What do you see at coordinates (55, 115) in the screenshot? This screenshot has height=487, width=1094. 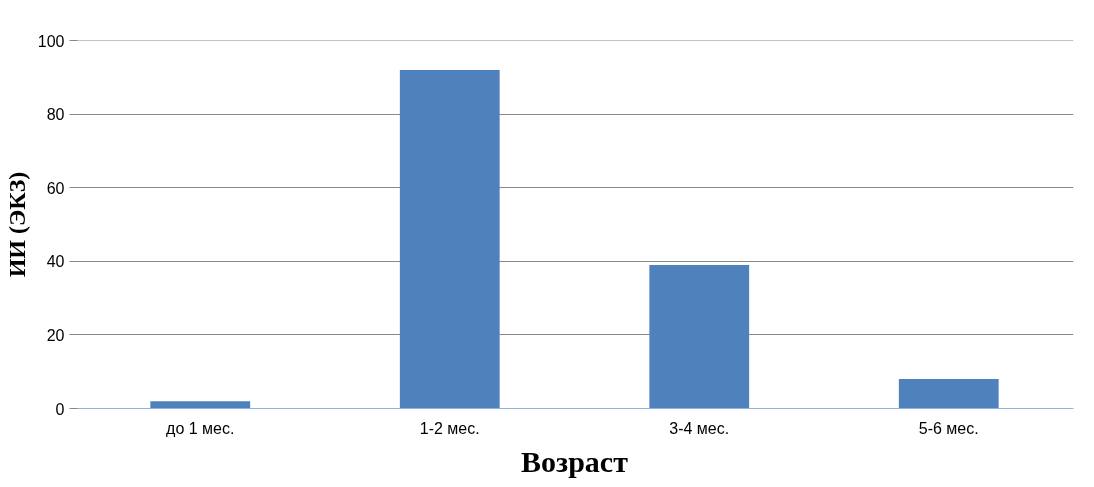 I see `y-tick-label: 80` at bounding box center [55, 115].